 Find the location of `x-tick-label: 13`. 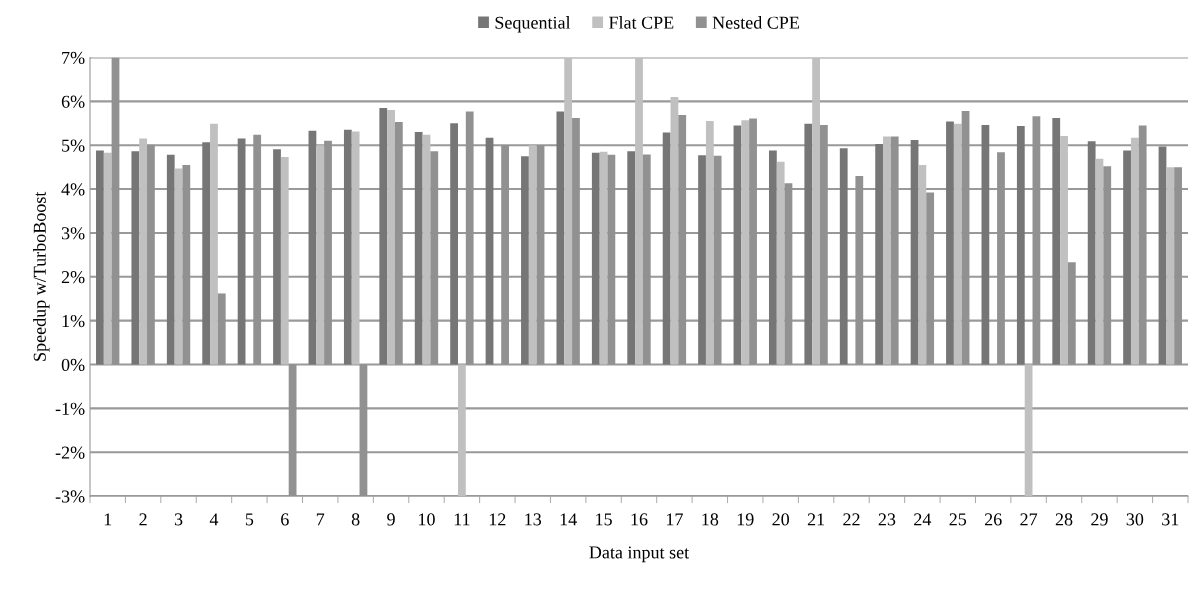

x-tick-label: 13 is located at coordinates (533, 519).